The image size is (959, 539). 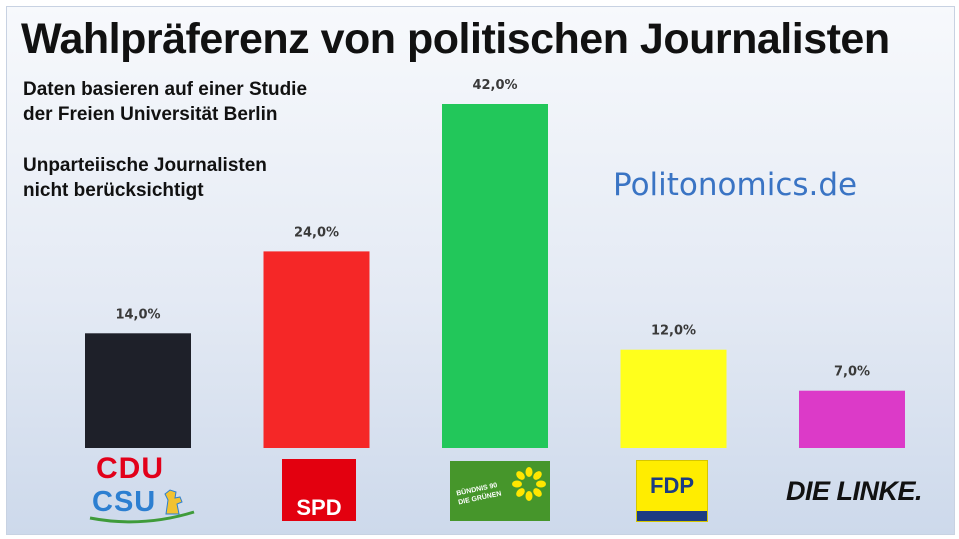 I want to click on fdp-logo: FDP, so click(x=672, y=491).